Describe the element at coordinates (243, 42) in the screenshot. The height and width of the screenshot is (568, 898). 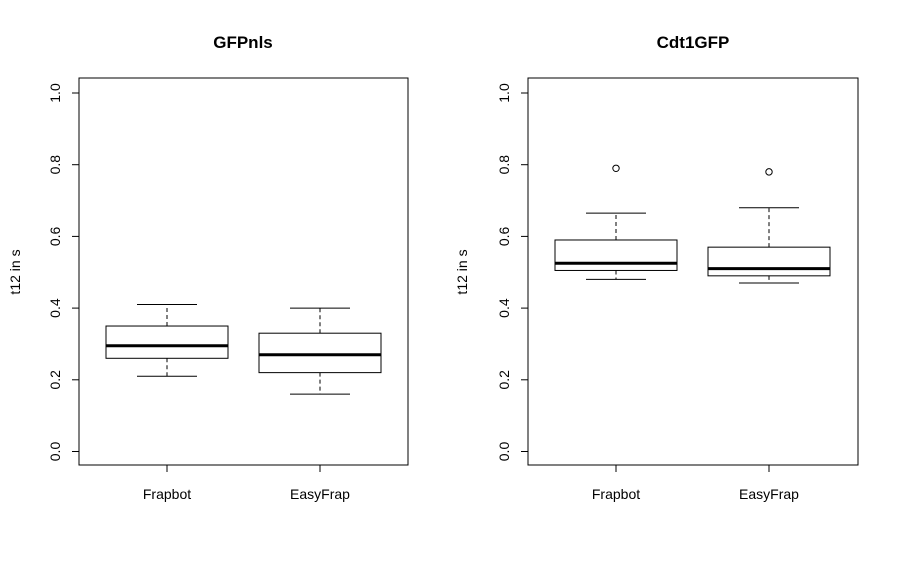
I see `panel-title: GFPnls` at that location.